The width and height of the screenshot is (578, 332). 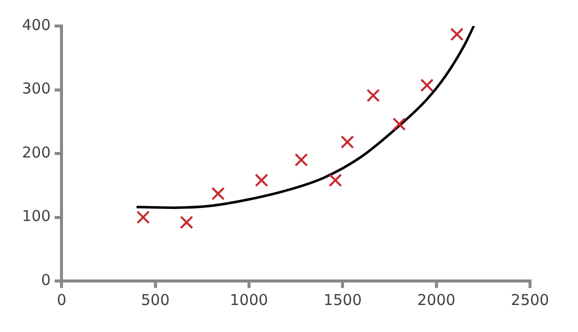 I want to click on x-tick-label: 1000, so click(x=249, y=299).